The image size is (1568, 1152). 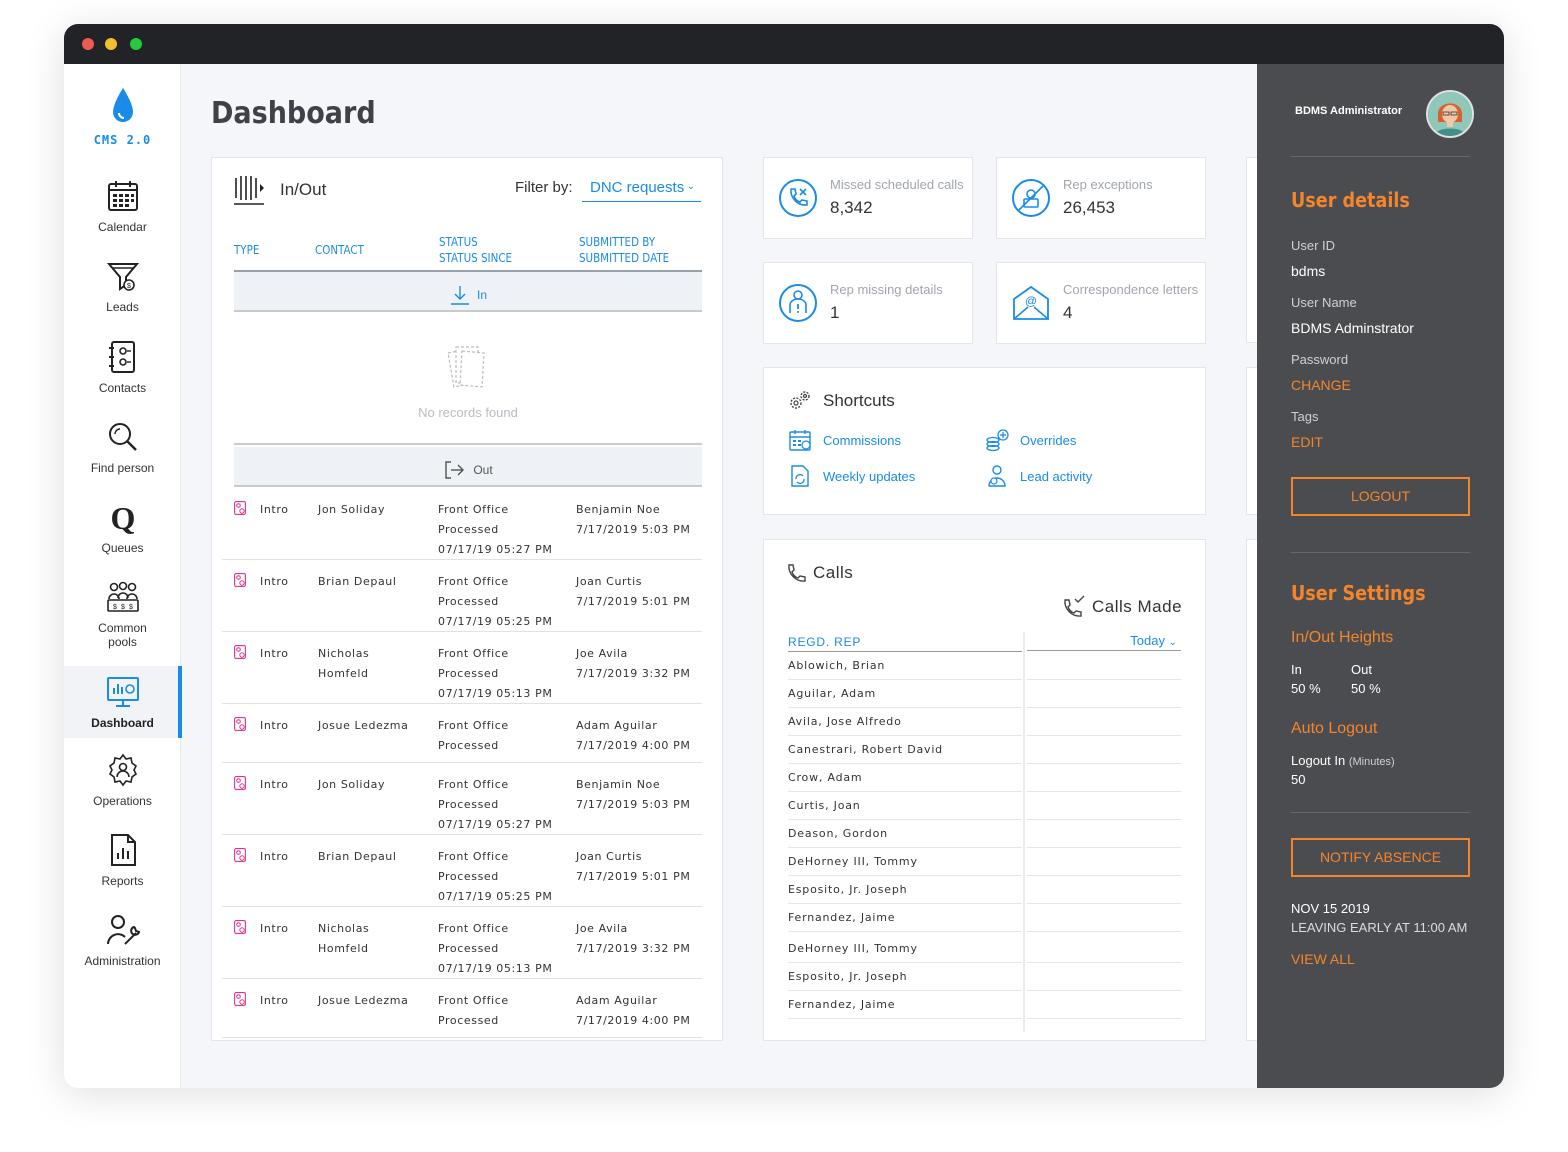 I want to click on stat-missed-calls: Missed scheduled calls 8,342, so click(x=868, y=198).